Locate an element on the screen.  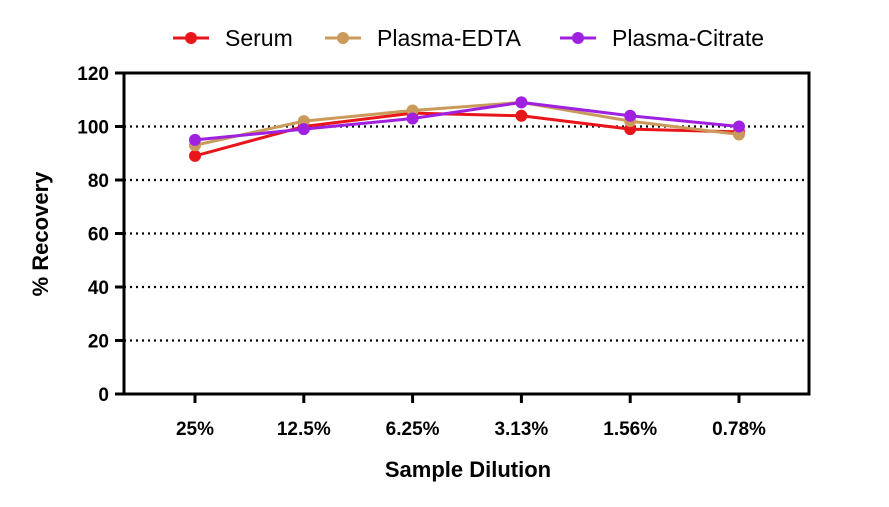
legend: Serum Plasma-EDTA Plasma-Citrate is located at coordinates (468, 38).